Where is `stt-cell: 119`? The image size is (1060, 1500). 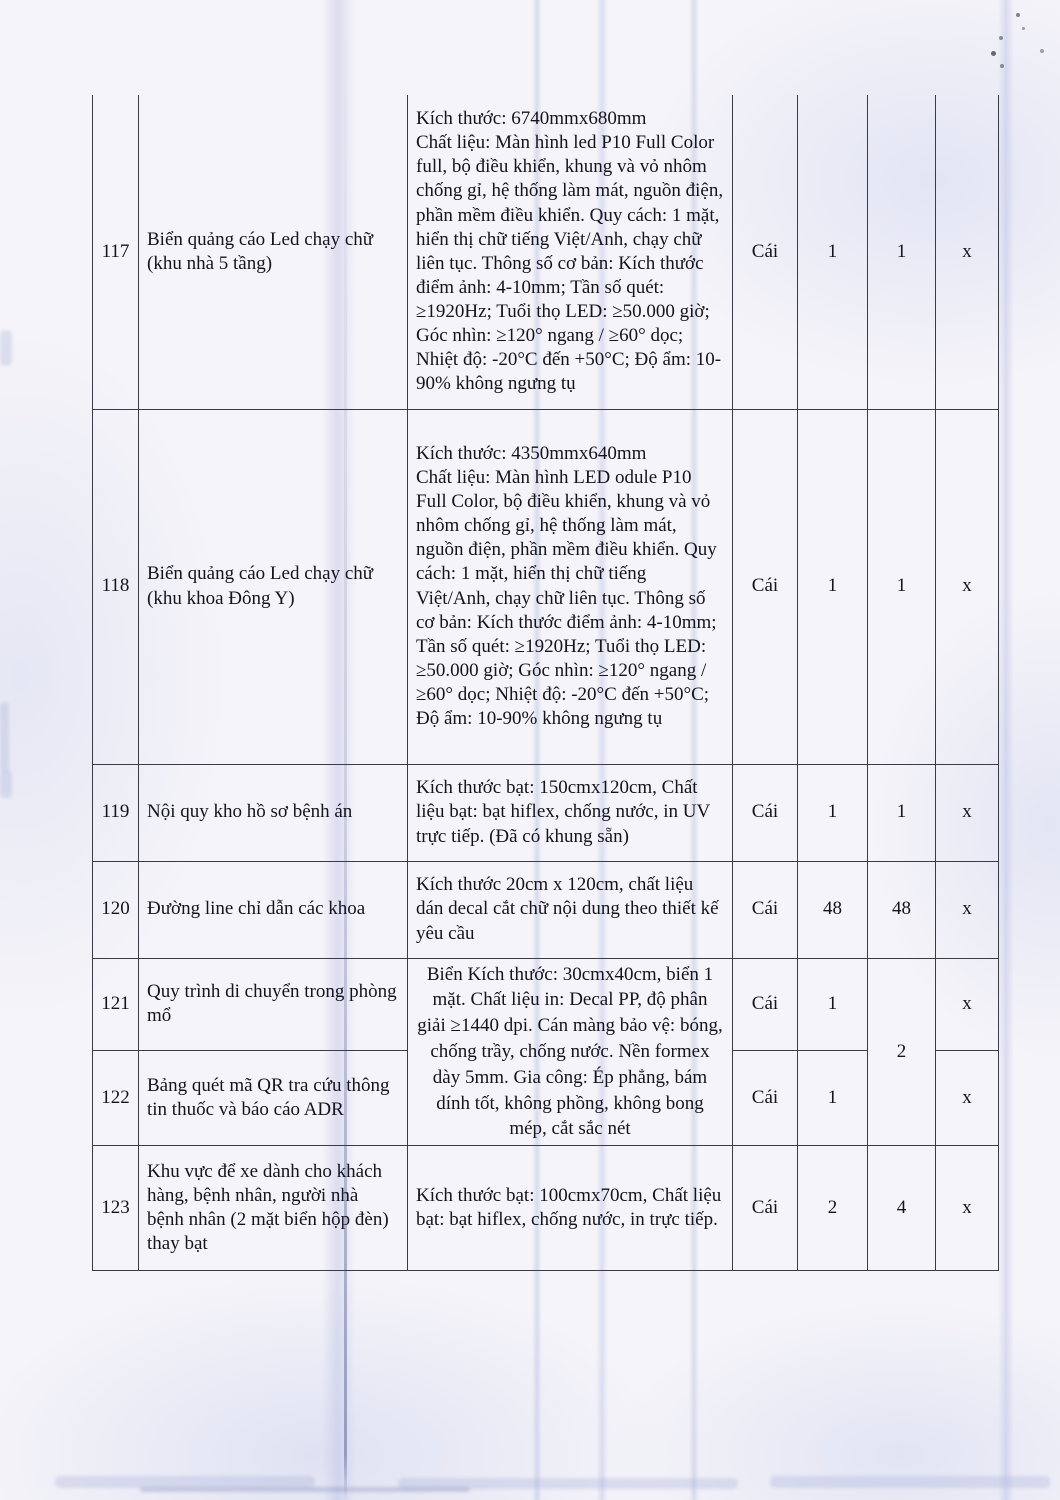
stt-cell: 119 is located at coordinates (115, 812).